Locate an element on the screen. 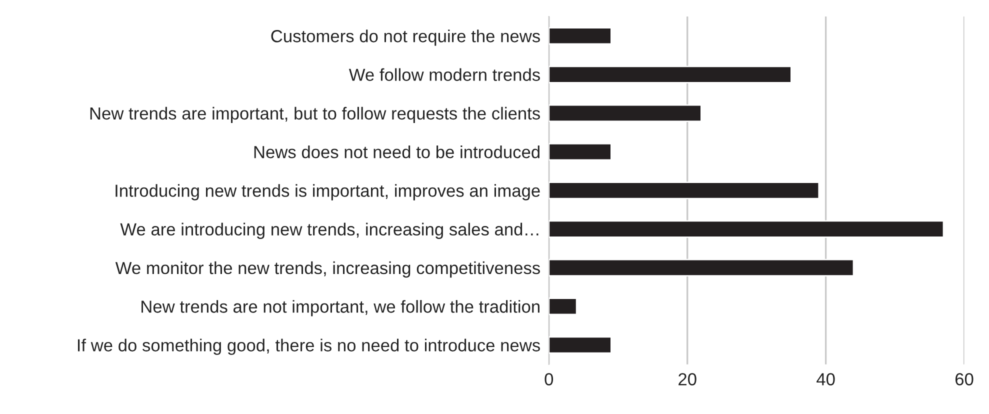  x-tick-label: 40 is located at coordinates (825, 379).